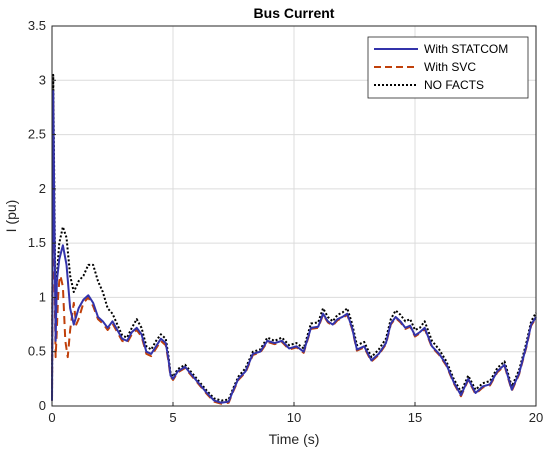  I want to click on y-tick: 3.5, so click(37, 25).